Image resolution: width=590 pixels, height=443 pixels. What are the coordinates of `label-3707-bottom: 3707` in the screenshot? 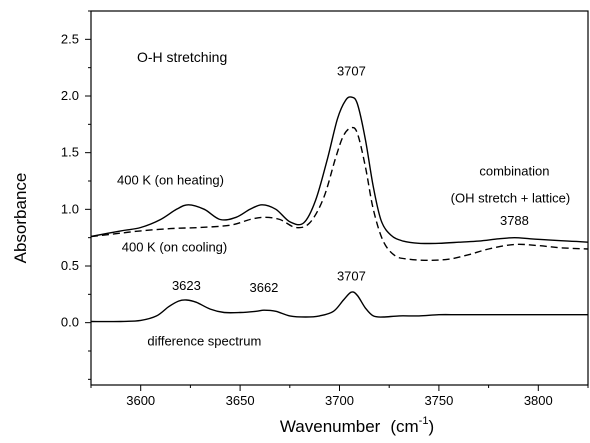 It's located at (351, 276).